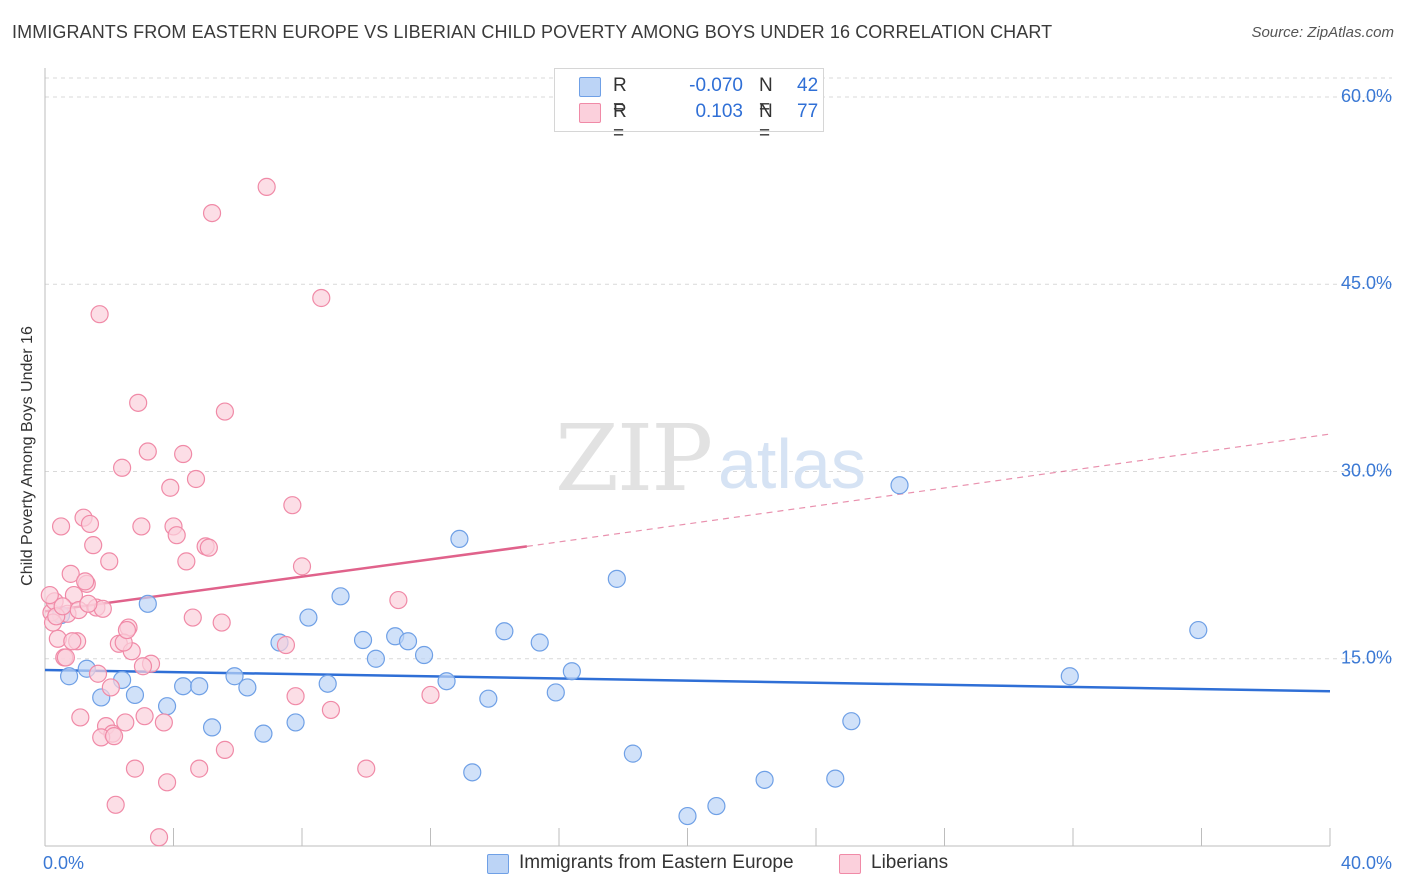  I want to click on correlation-legend: R = -0.070 N = 42 R = 0.103 N = 77, so click(689, 106).